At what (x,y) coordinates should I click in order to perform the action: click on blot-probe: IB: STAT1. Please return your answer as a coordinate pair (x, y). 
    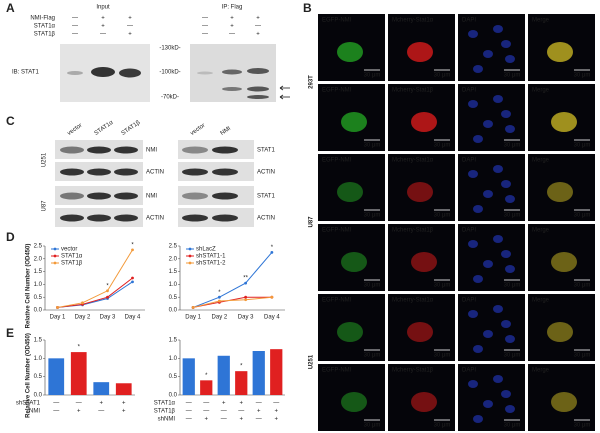
    Looking at the image, I should click on (25, 73).